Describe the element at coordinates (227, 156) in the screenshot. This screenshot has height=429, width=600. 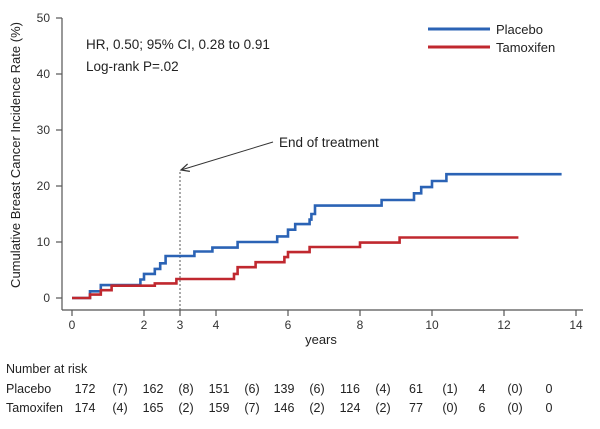
I see `end-of-treatment-arrow` at that location.